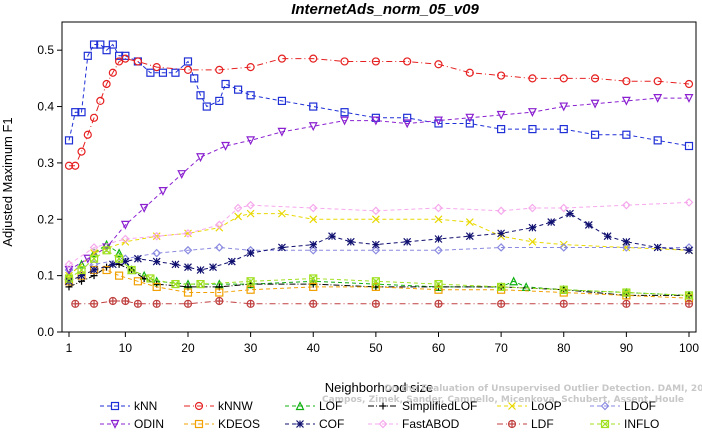 This screenshot has height=434, width=702. I want to click on series-ldof, so click(379, 259).